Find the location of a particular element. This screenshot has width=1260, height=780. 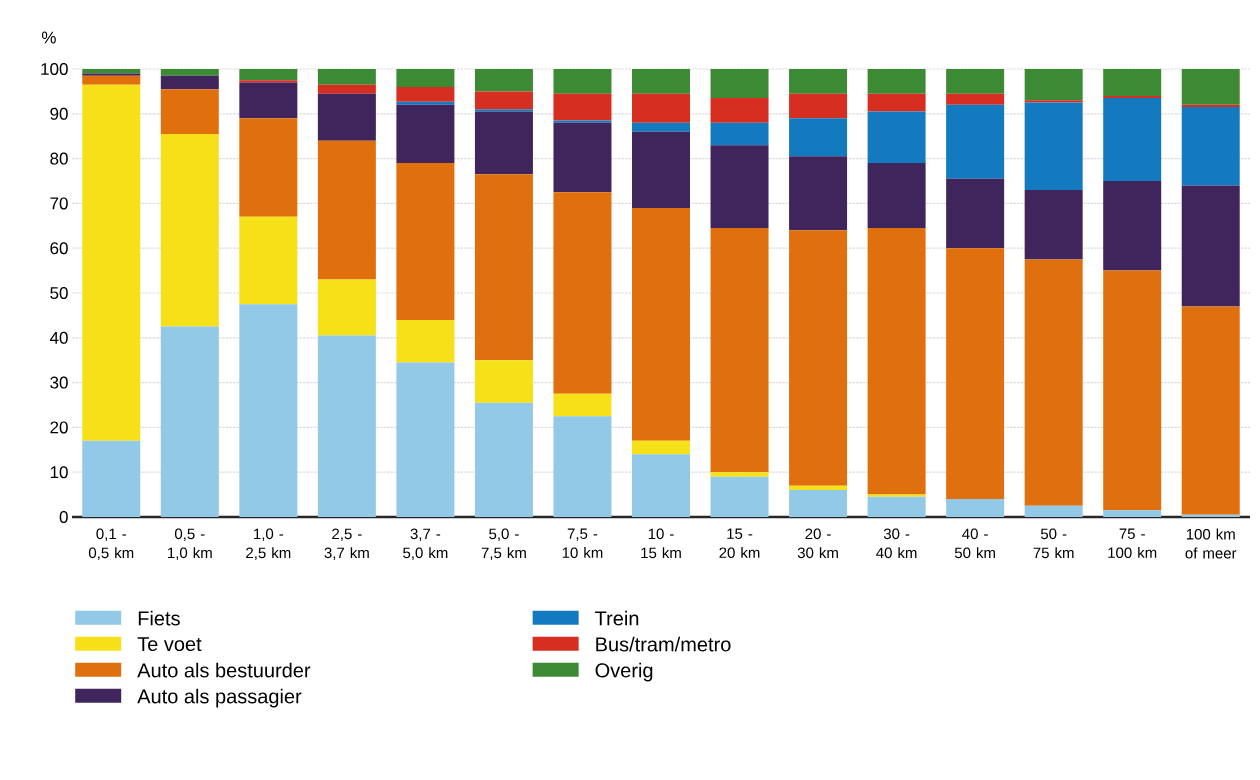

x-tick-label: 2,5 - 3,7 km is located at coordinates (346, 544).